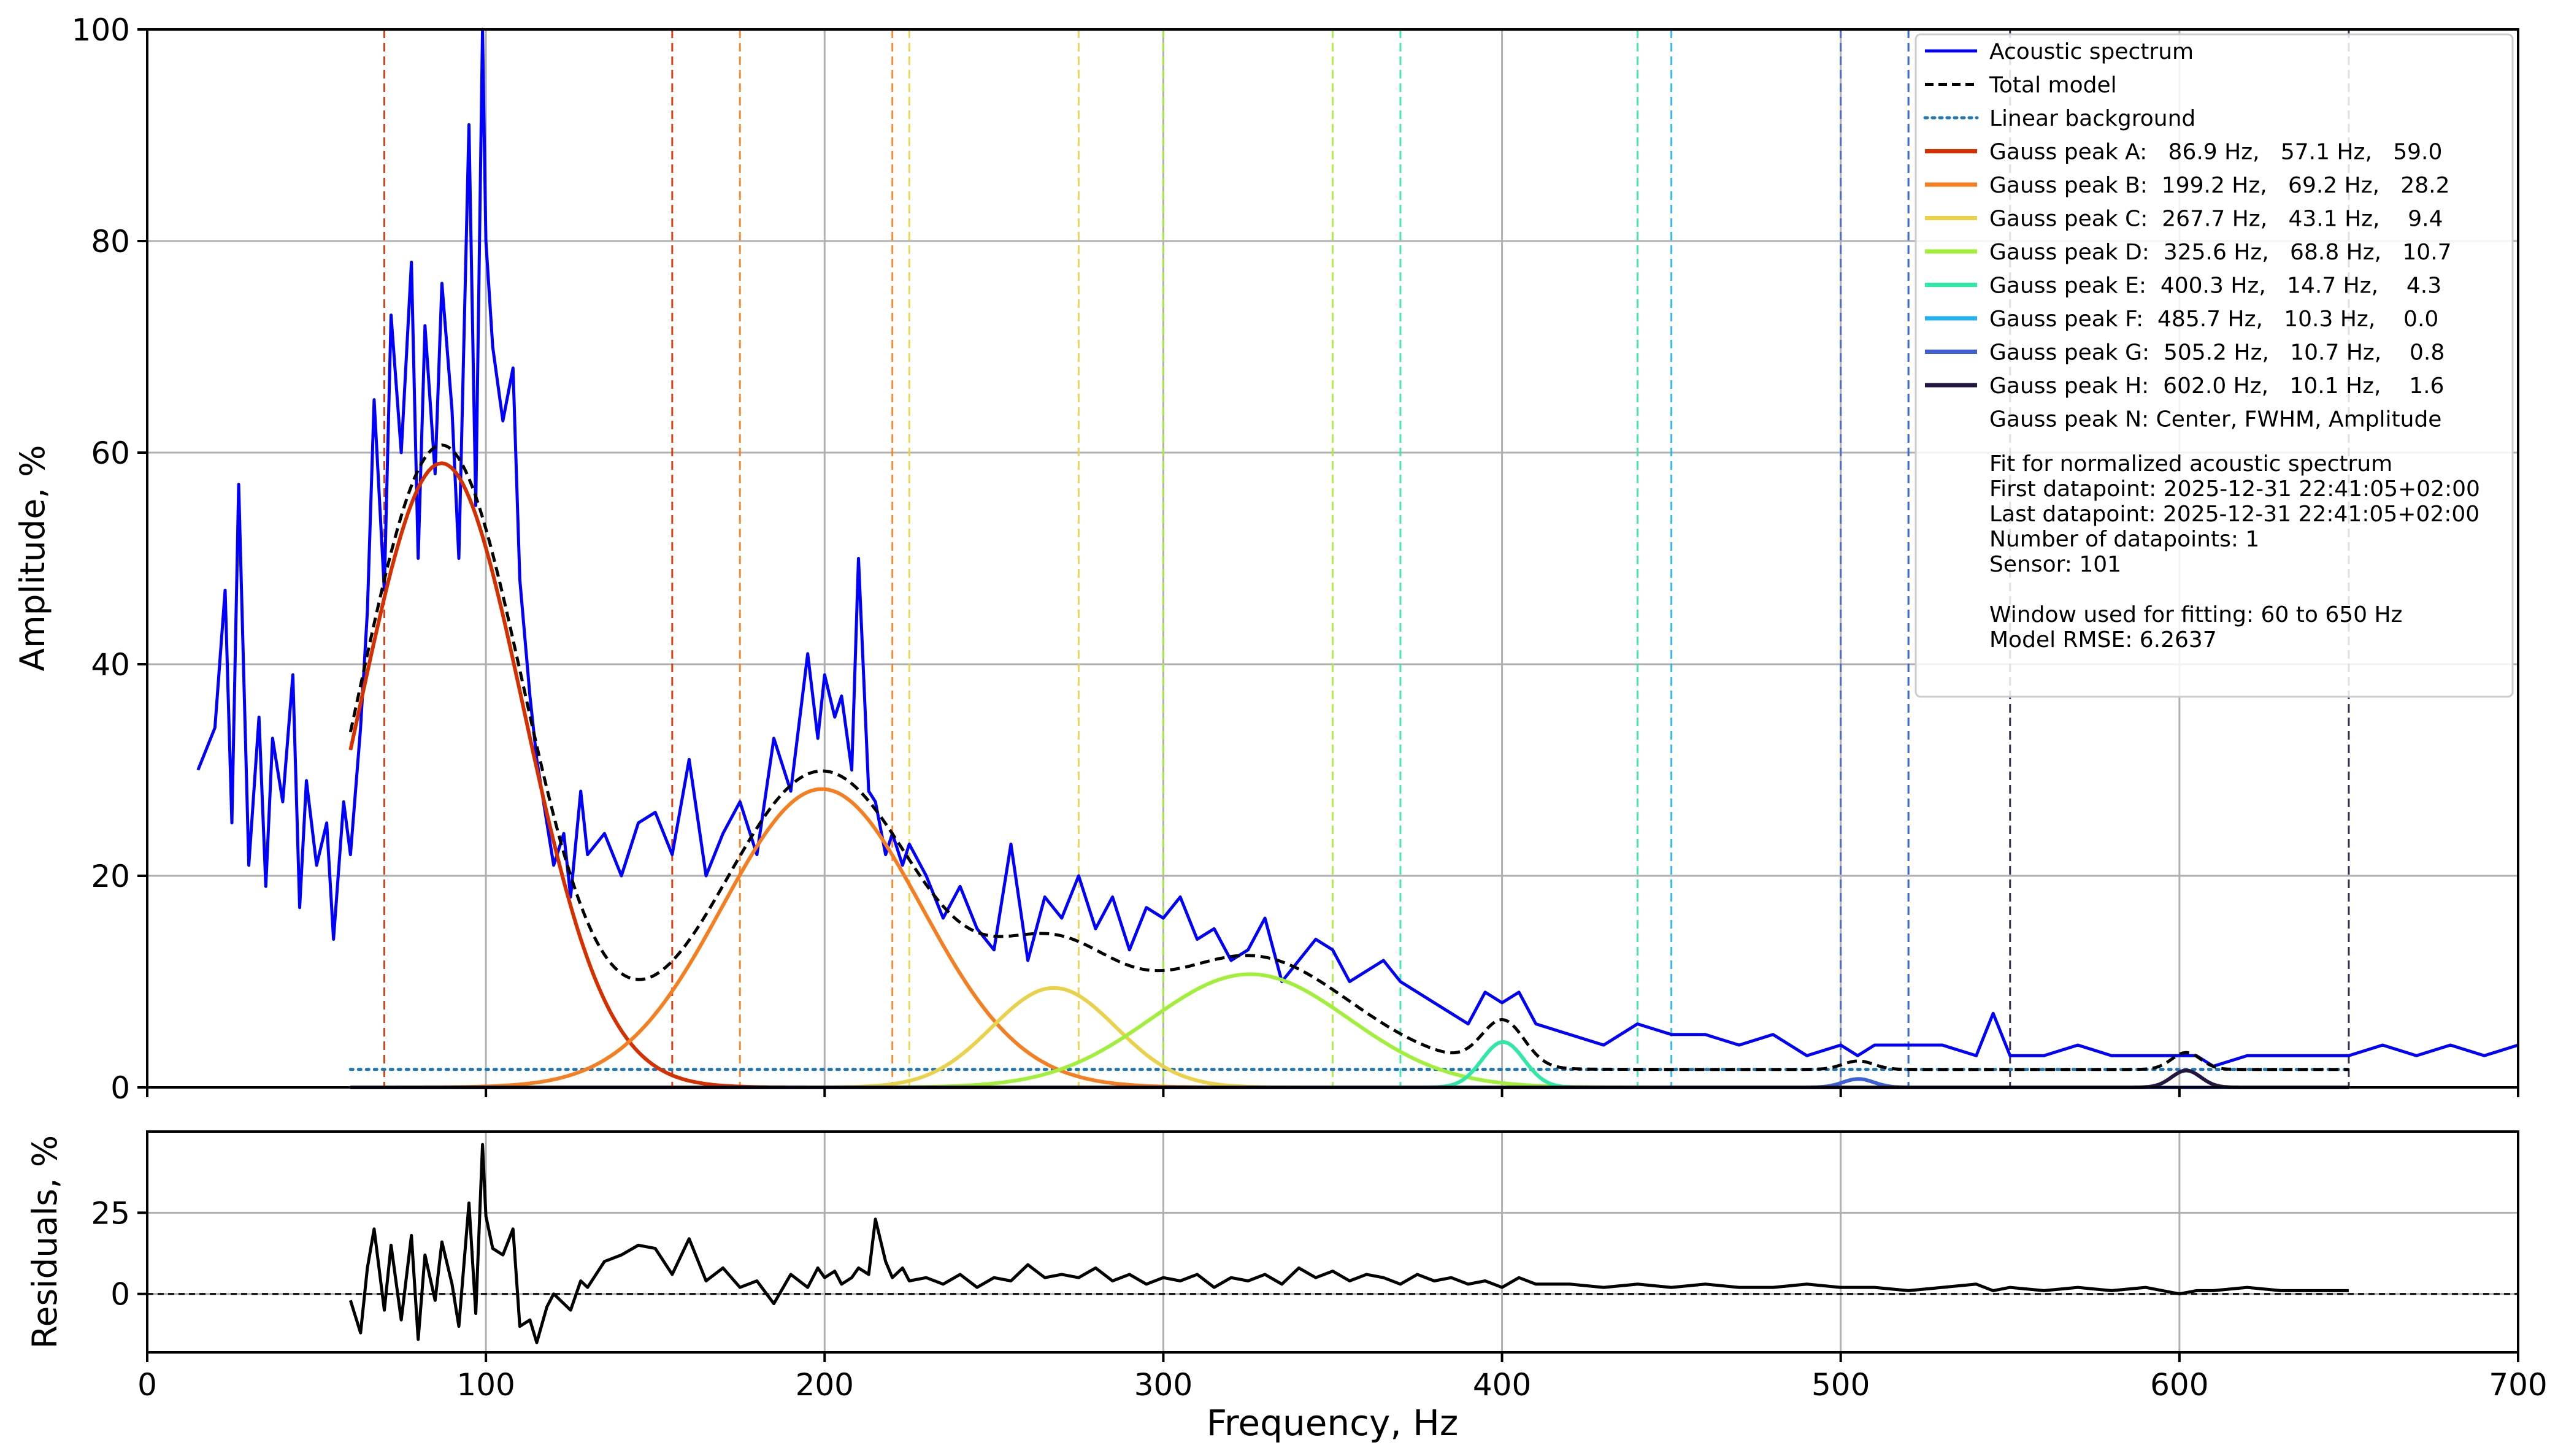 This screenshot has height=1456, width=2558. What do you see at coordinates (147, 1385) in the screenshot?
I see `x-tick-label: 0` at bounding box center [147, 1385].